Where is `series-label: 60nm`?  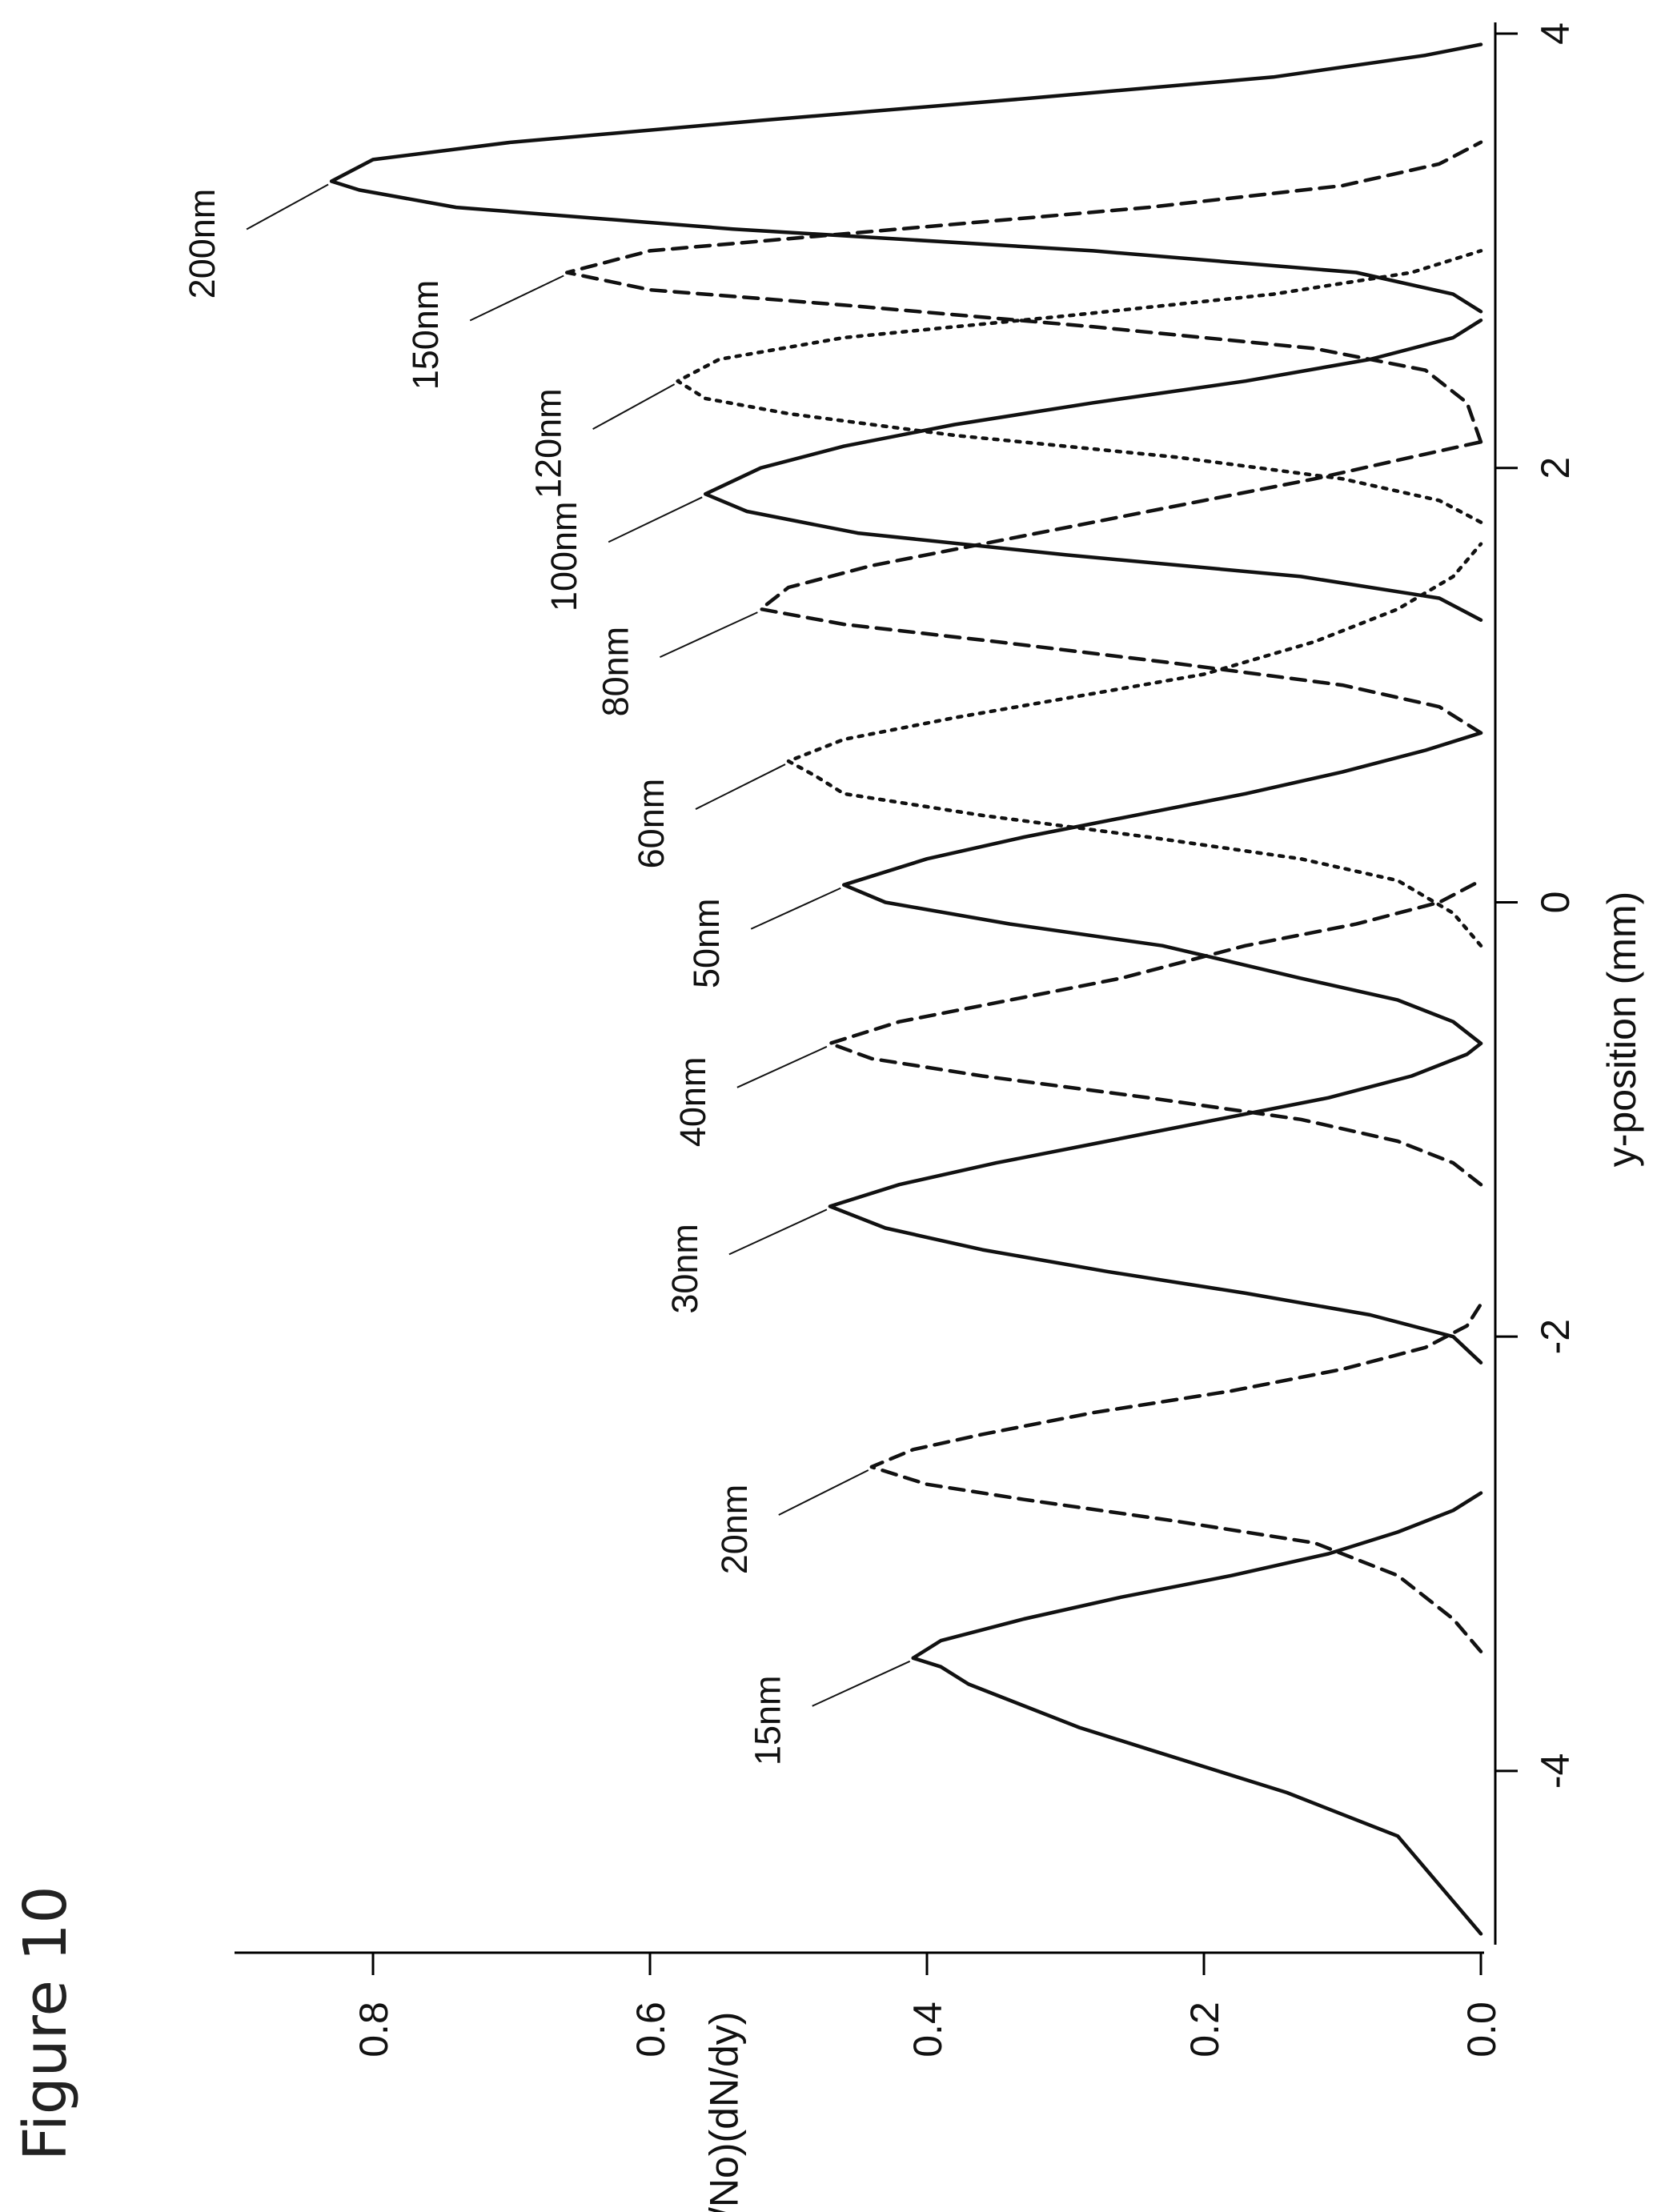 series-label: 60nm is located at coordinates (651, 824).